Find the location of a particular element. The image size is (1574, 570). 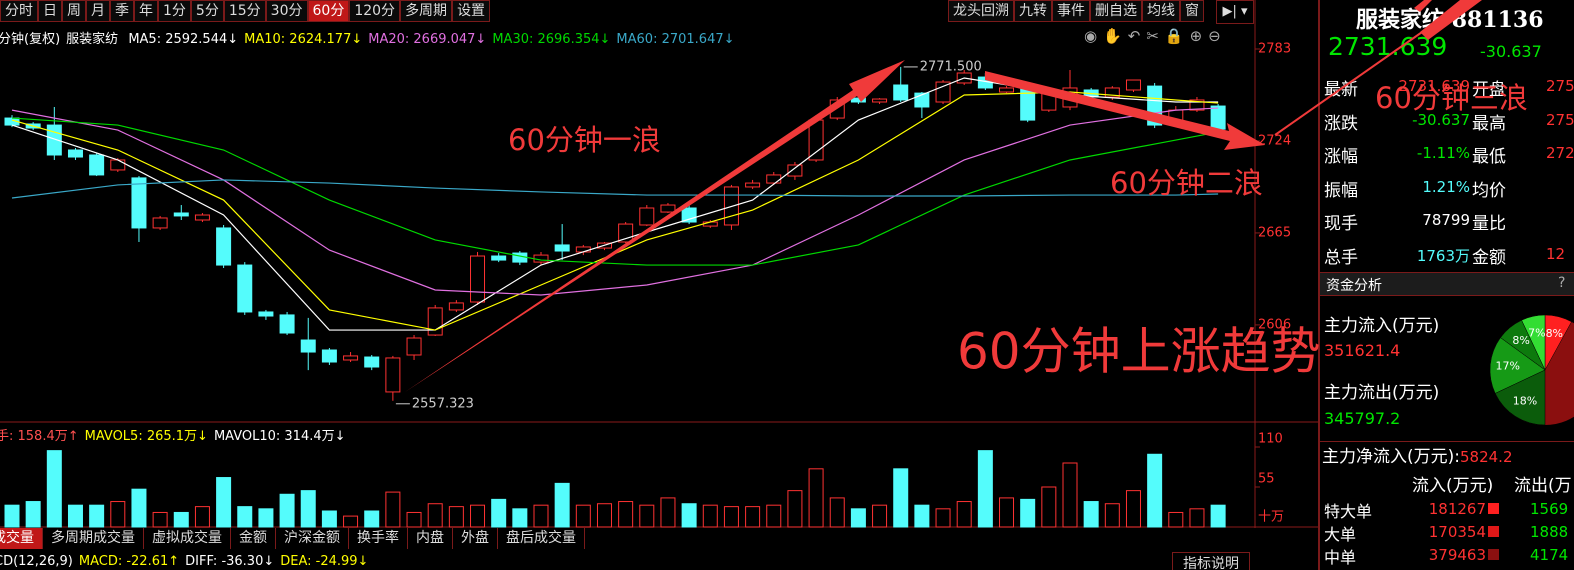

period-toolbar: 分时日周月季年 1分 5分 15分 30分 60分 120分 多周期 设置 is located at coordinates (245, 11).